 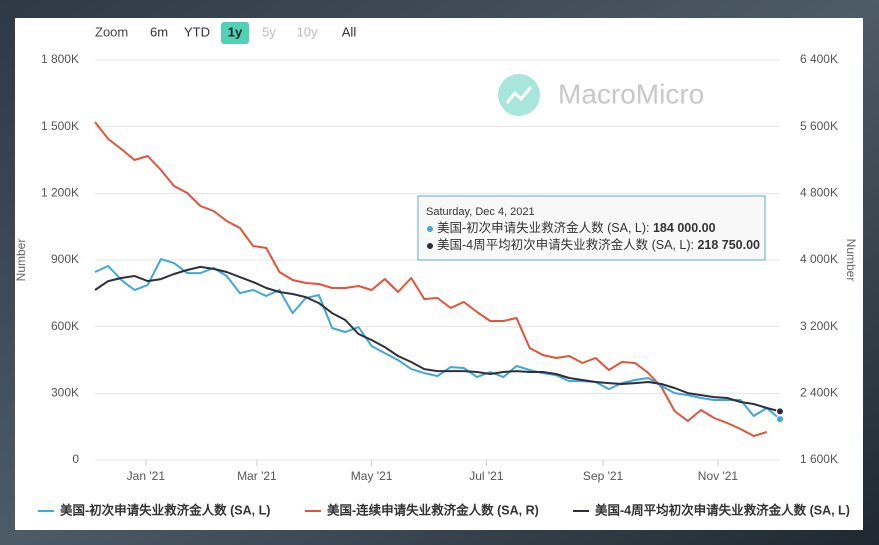 What do you see at coordinates (60, 126) in the screenshot?
I see `y-tick-label: 1 500K` at bounding box center [60, 126].